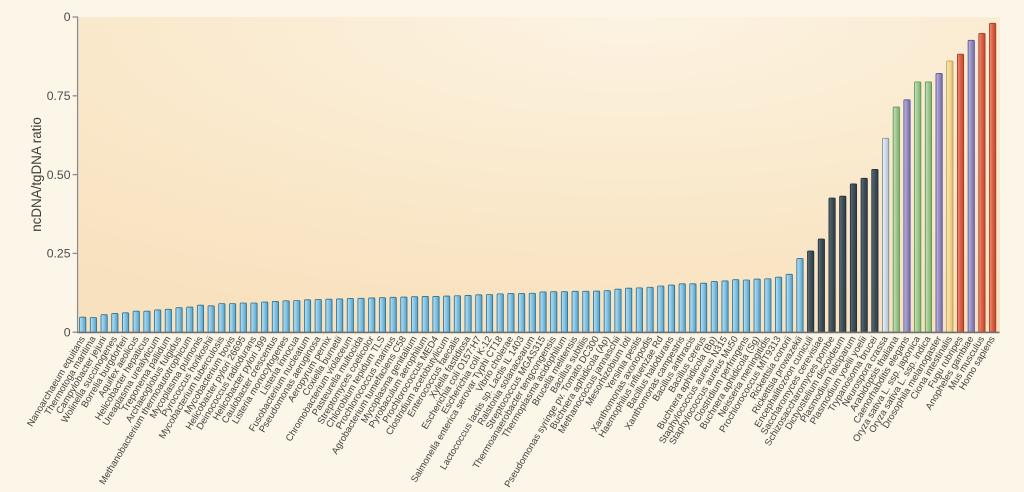  I want to click on svg-text: 0.25, so click(59, 254).